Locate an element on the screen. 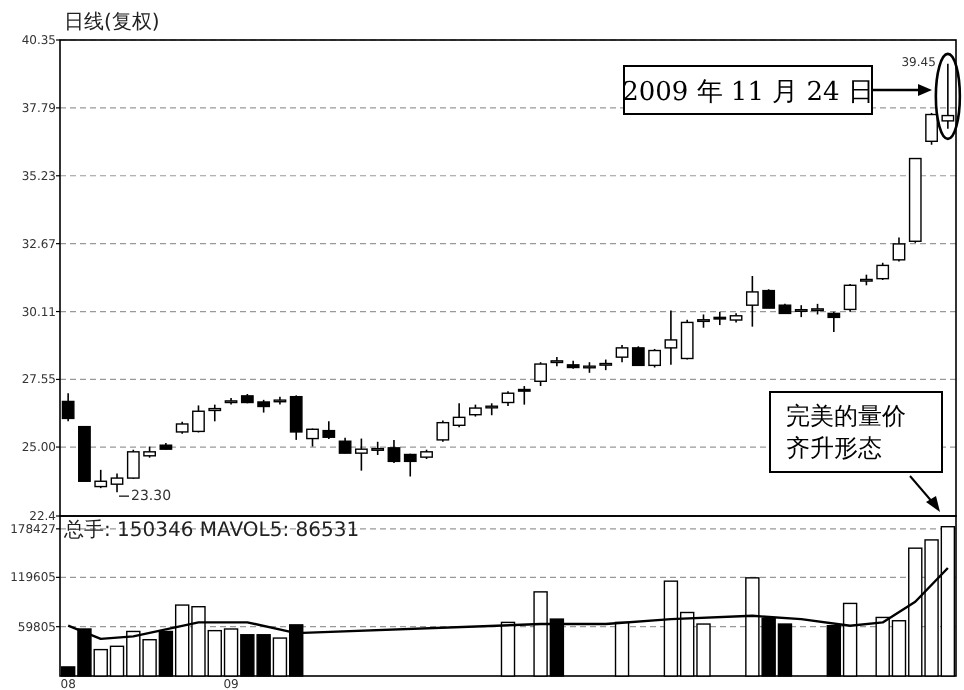  annotation: 2009 年 11 月 24 日 is located at coordinates (748, 93).